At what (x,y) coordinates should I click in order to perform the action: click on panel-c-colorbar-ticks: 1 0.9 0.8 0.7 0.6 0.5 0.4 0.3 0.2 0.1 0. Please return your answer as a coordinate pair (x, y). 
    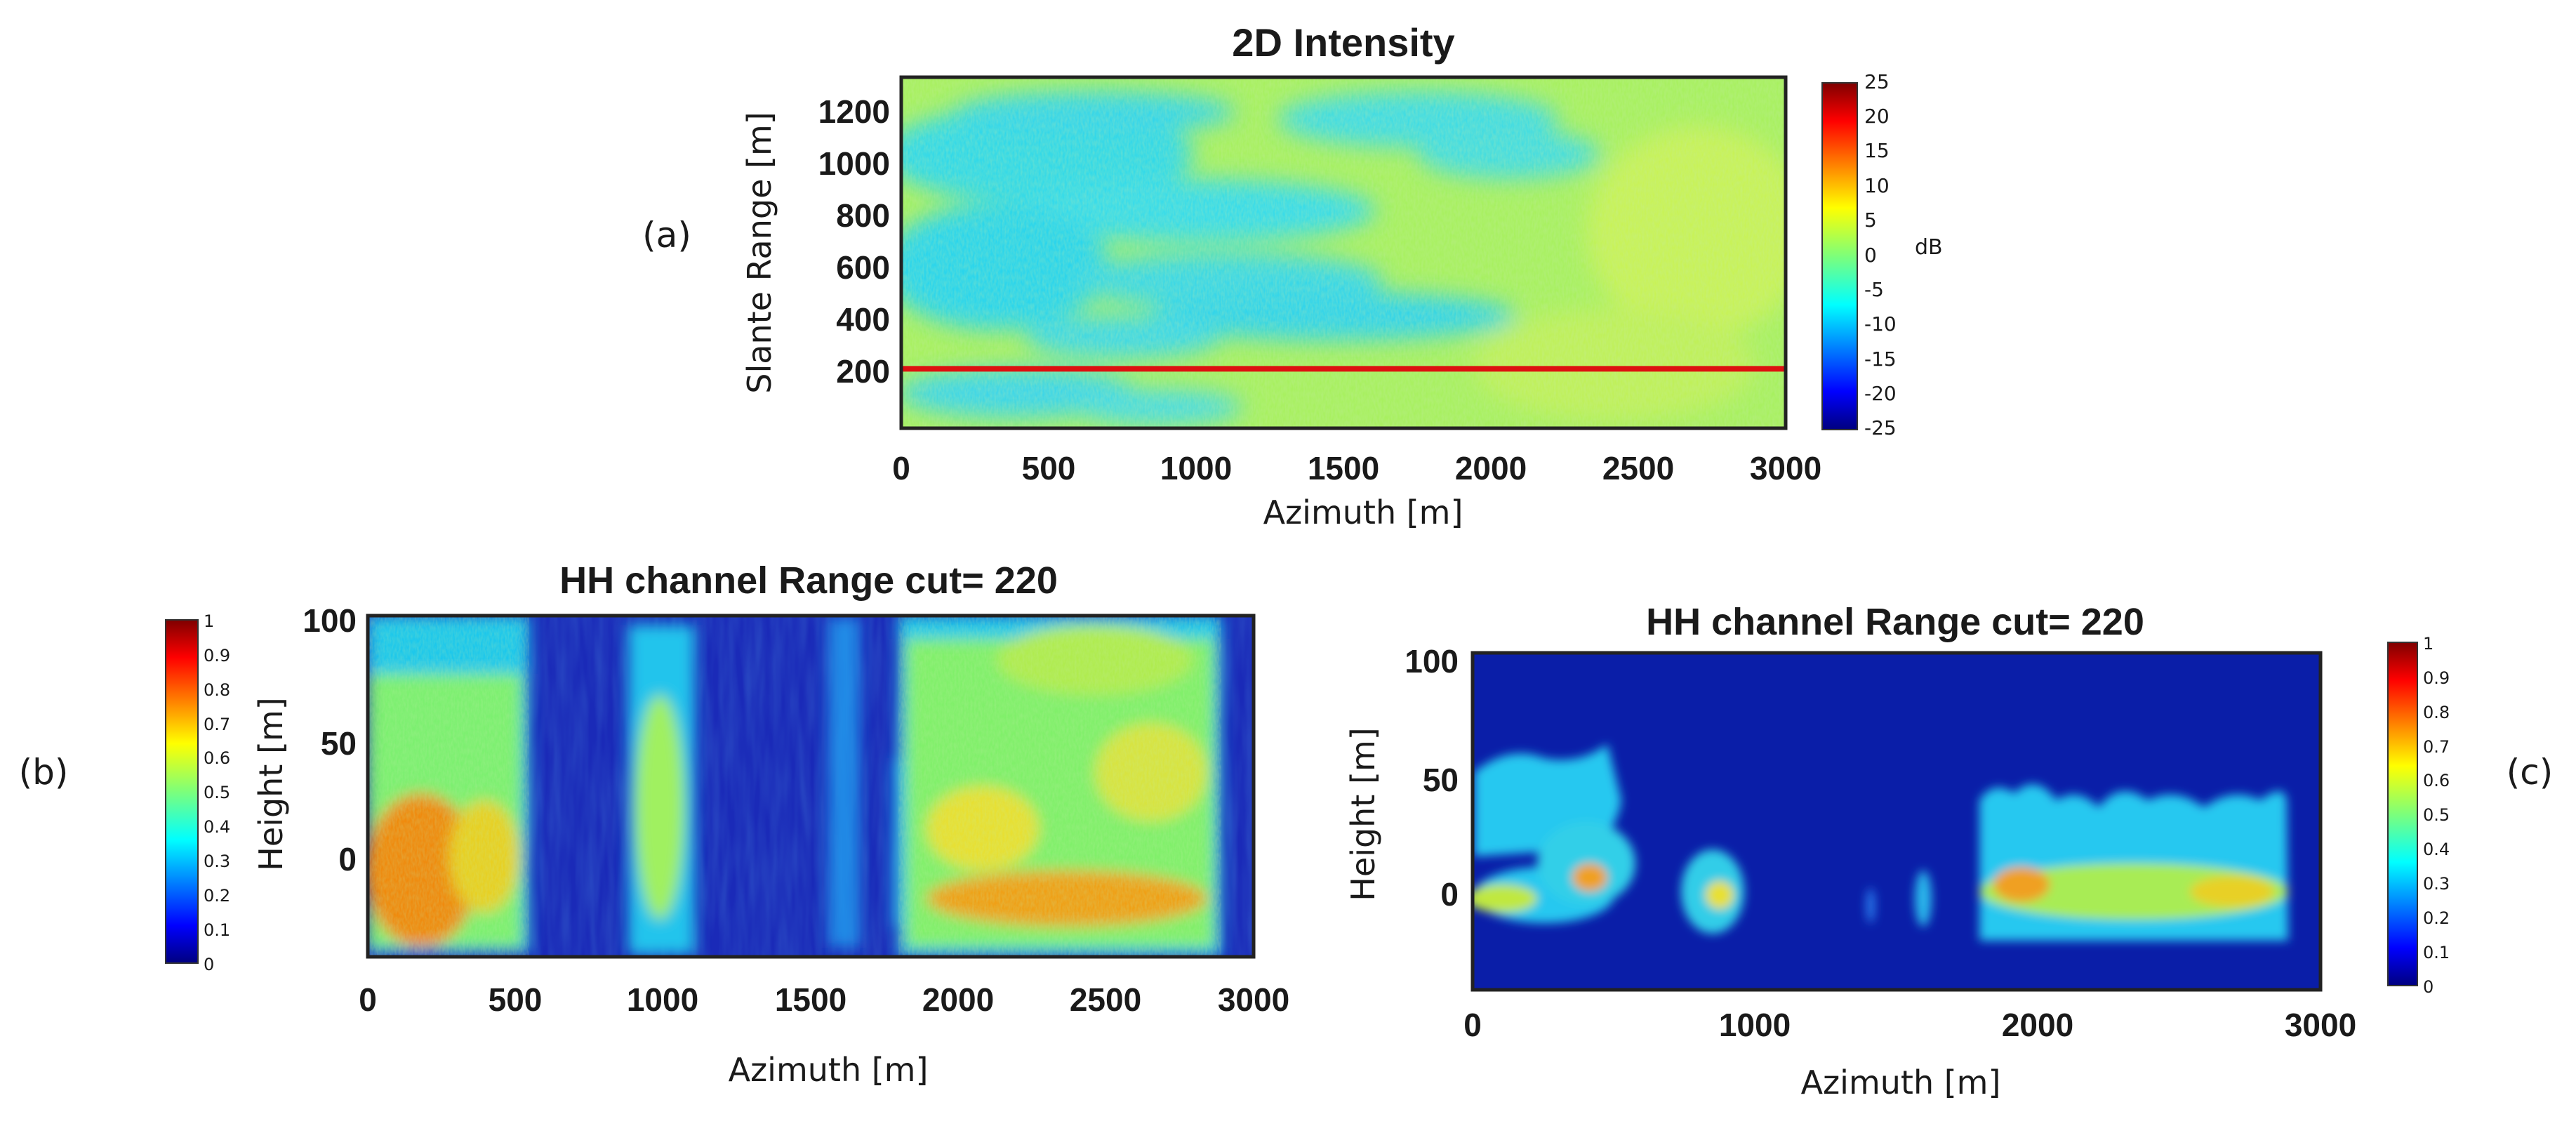
    Looking at the image, I should click on (2437, 815).